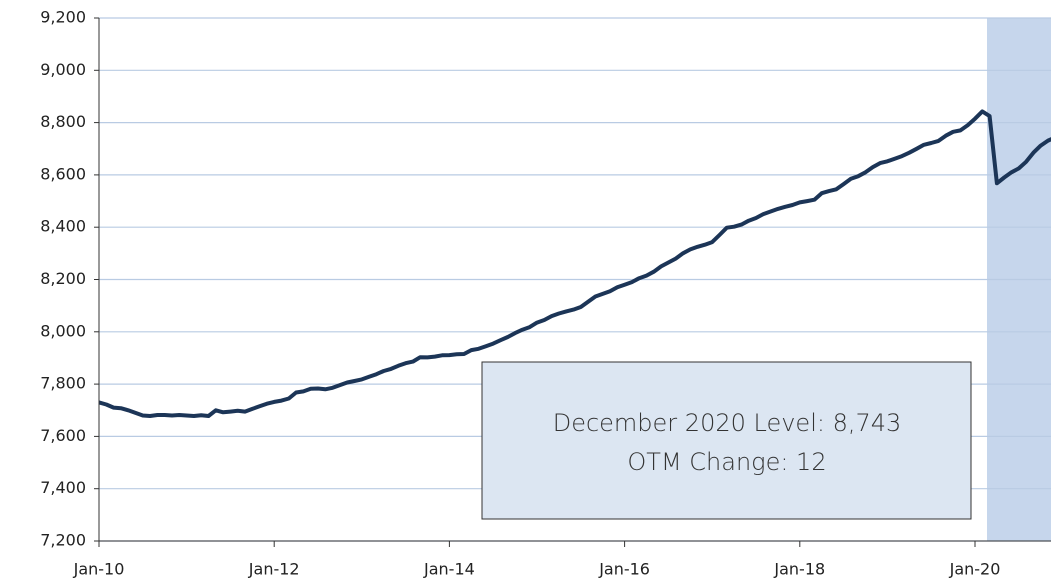  Describe the element at coordinates (63, 383) in the screenshot. I see `y-tick-label: 7,800` at that location.